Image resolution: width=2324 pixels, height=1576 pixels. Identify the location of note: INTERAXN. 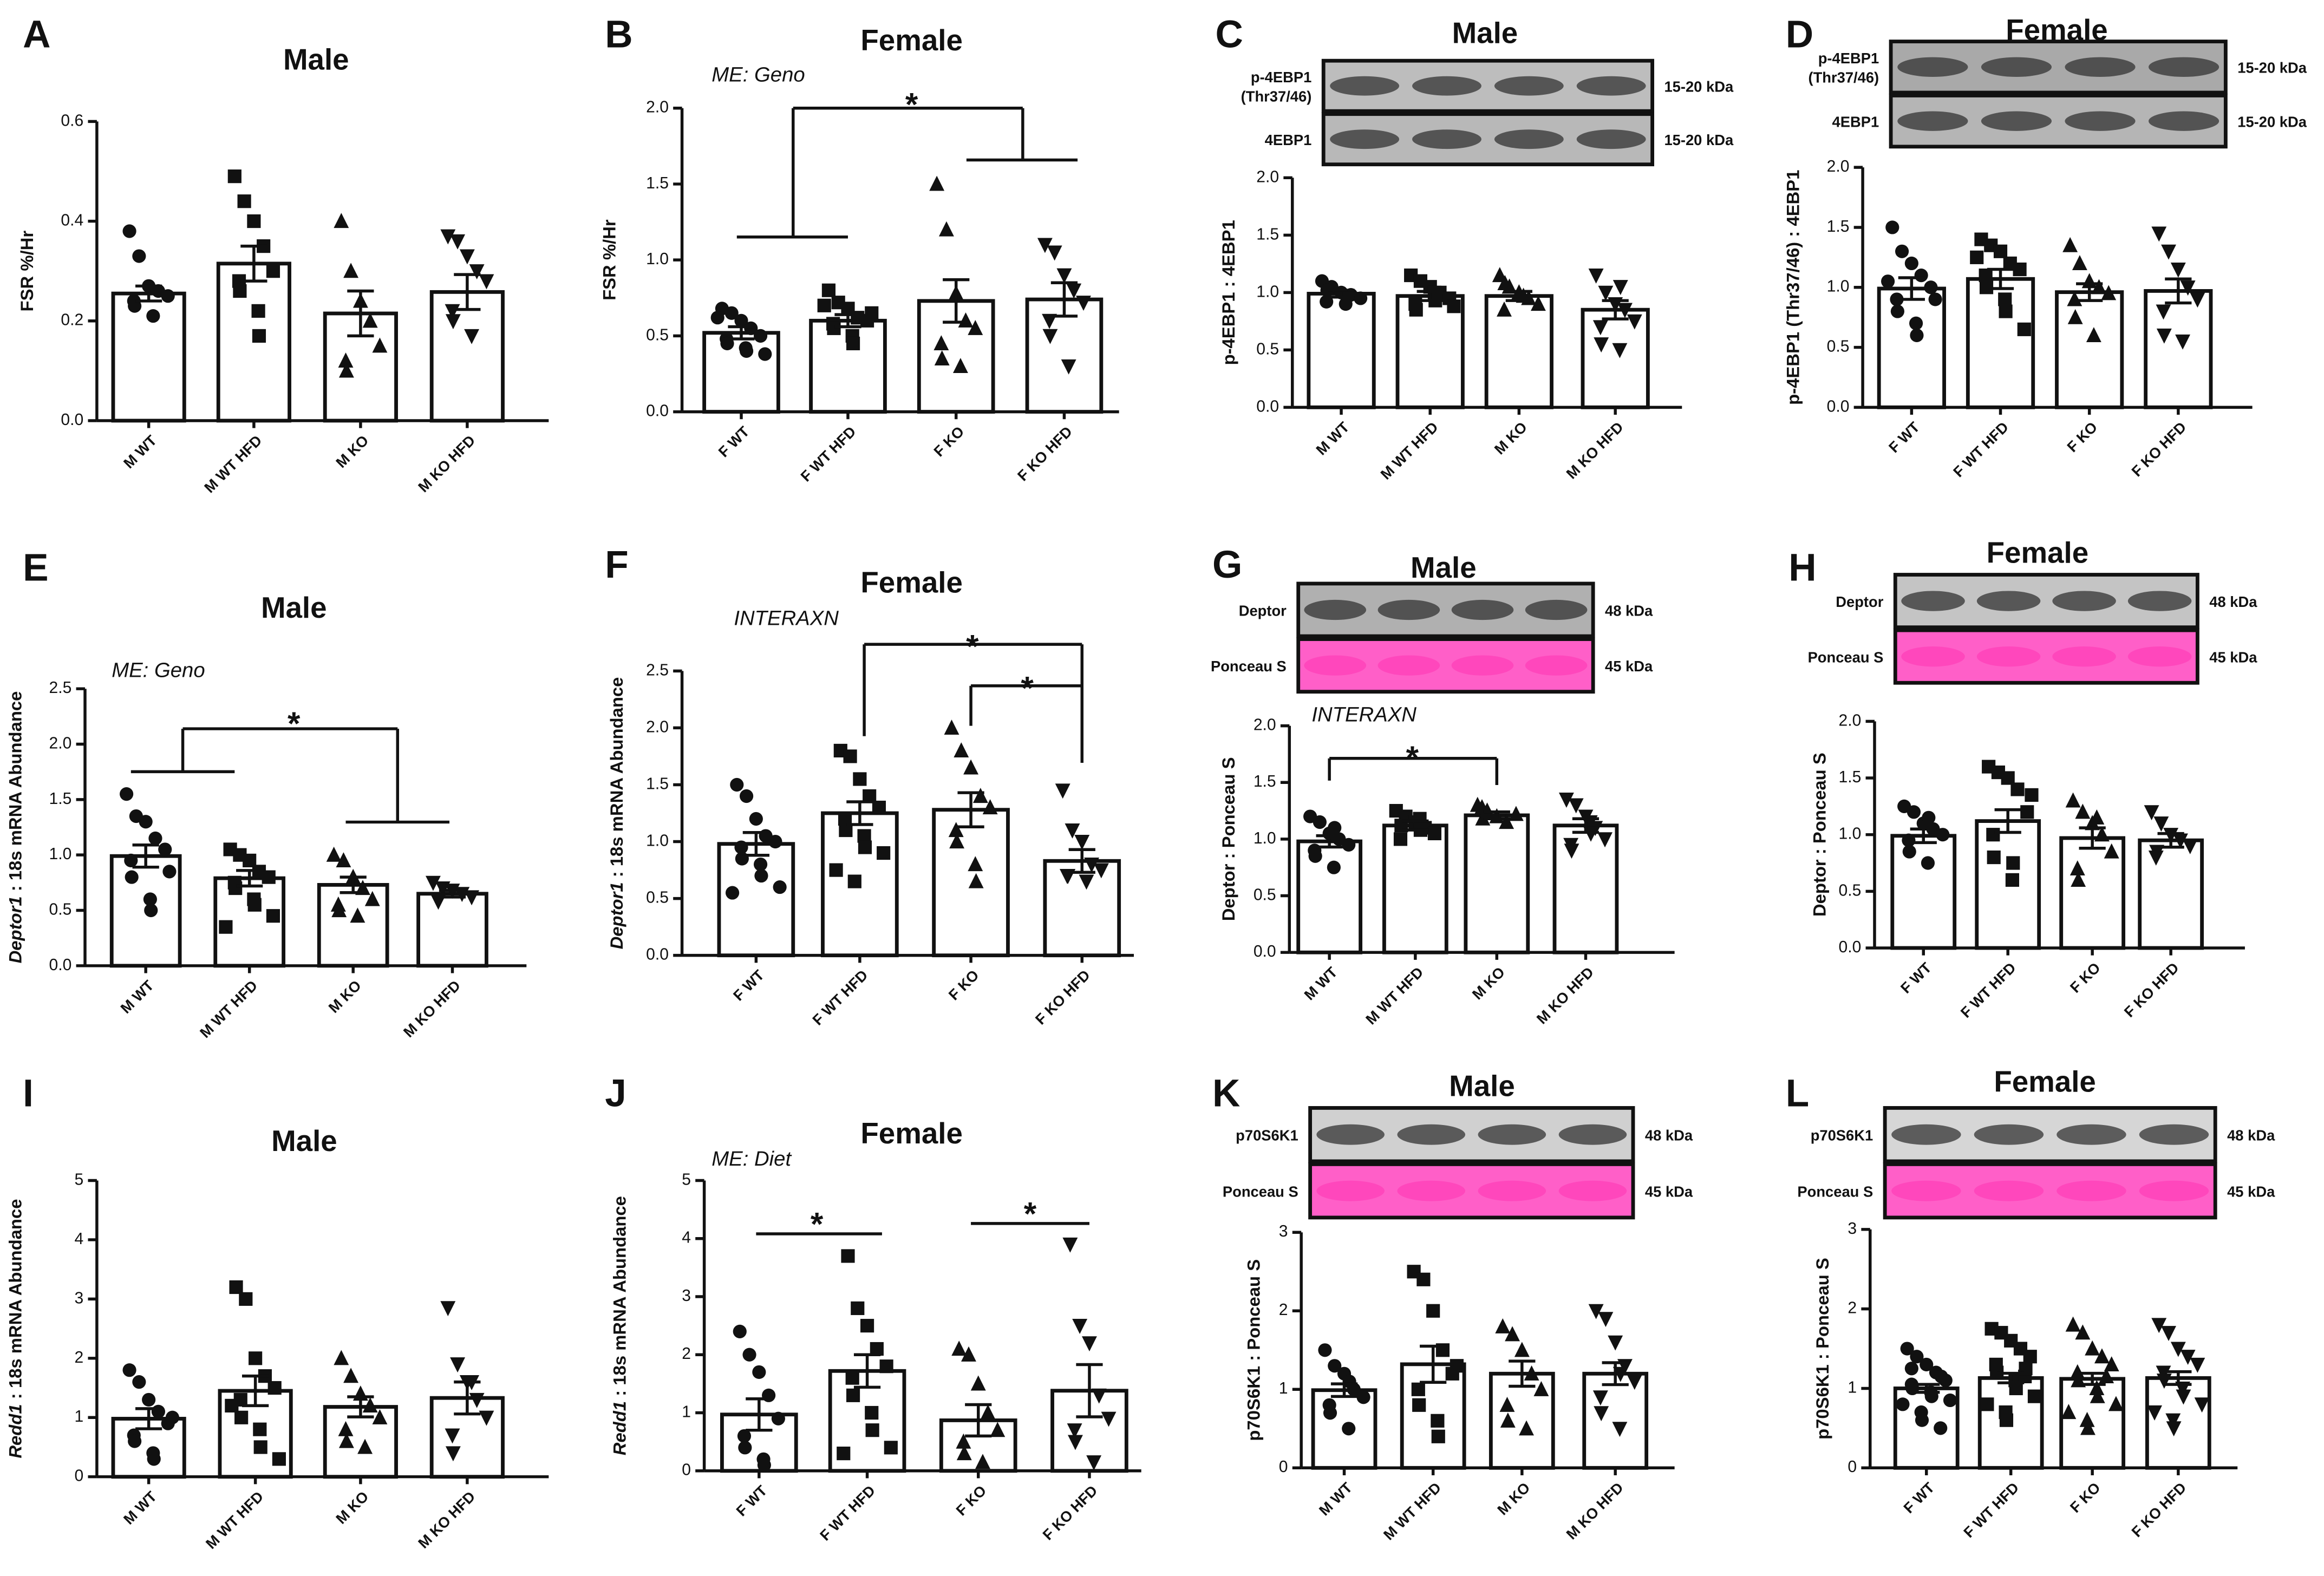
(786, 618).